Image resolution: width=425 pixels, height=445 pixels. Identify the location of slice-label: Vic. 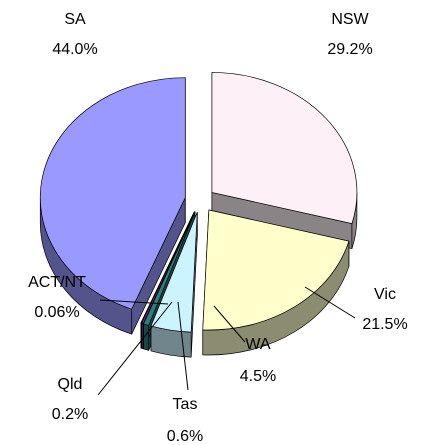
(385, 294).